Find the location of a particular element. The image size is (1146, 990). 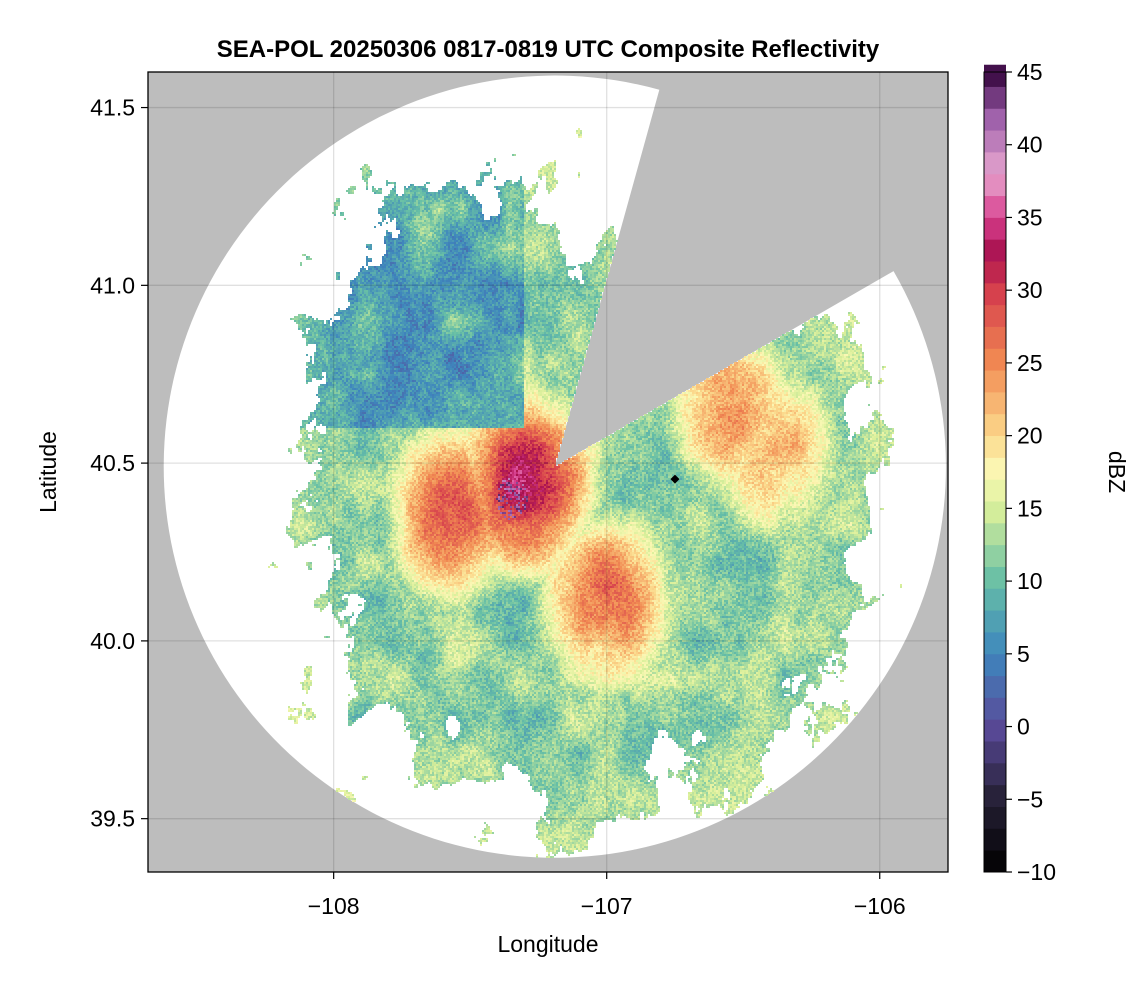

colorbar-frame is located at coordinates (995, 472).